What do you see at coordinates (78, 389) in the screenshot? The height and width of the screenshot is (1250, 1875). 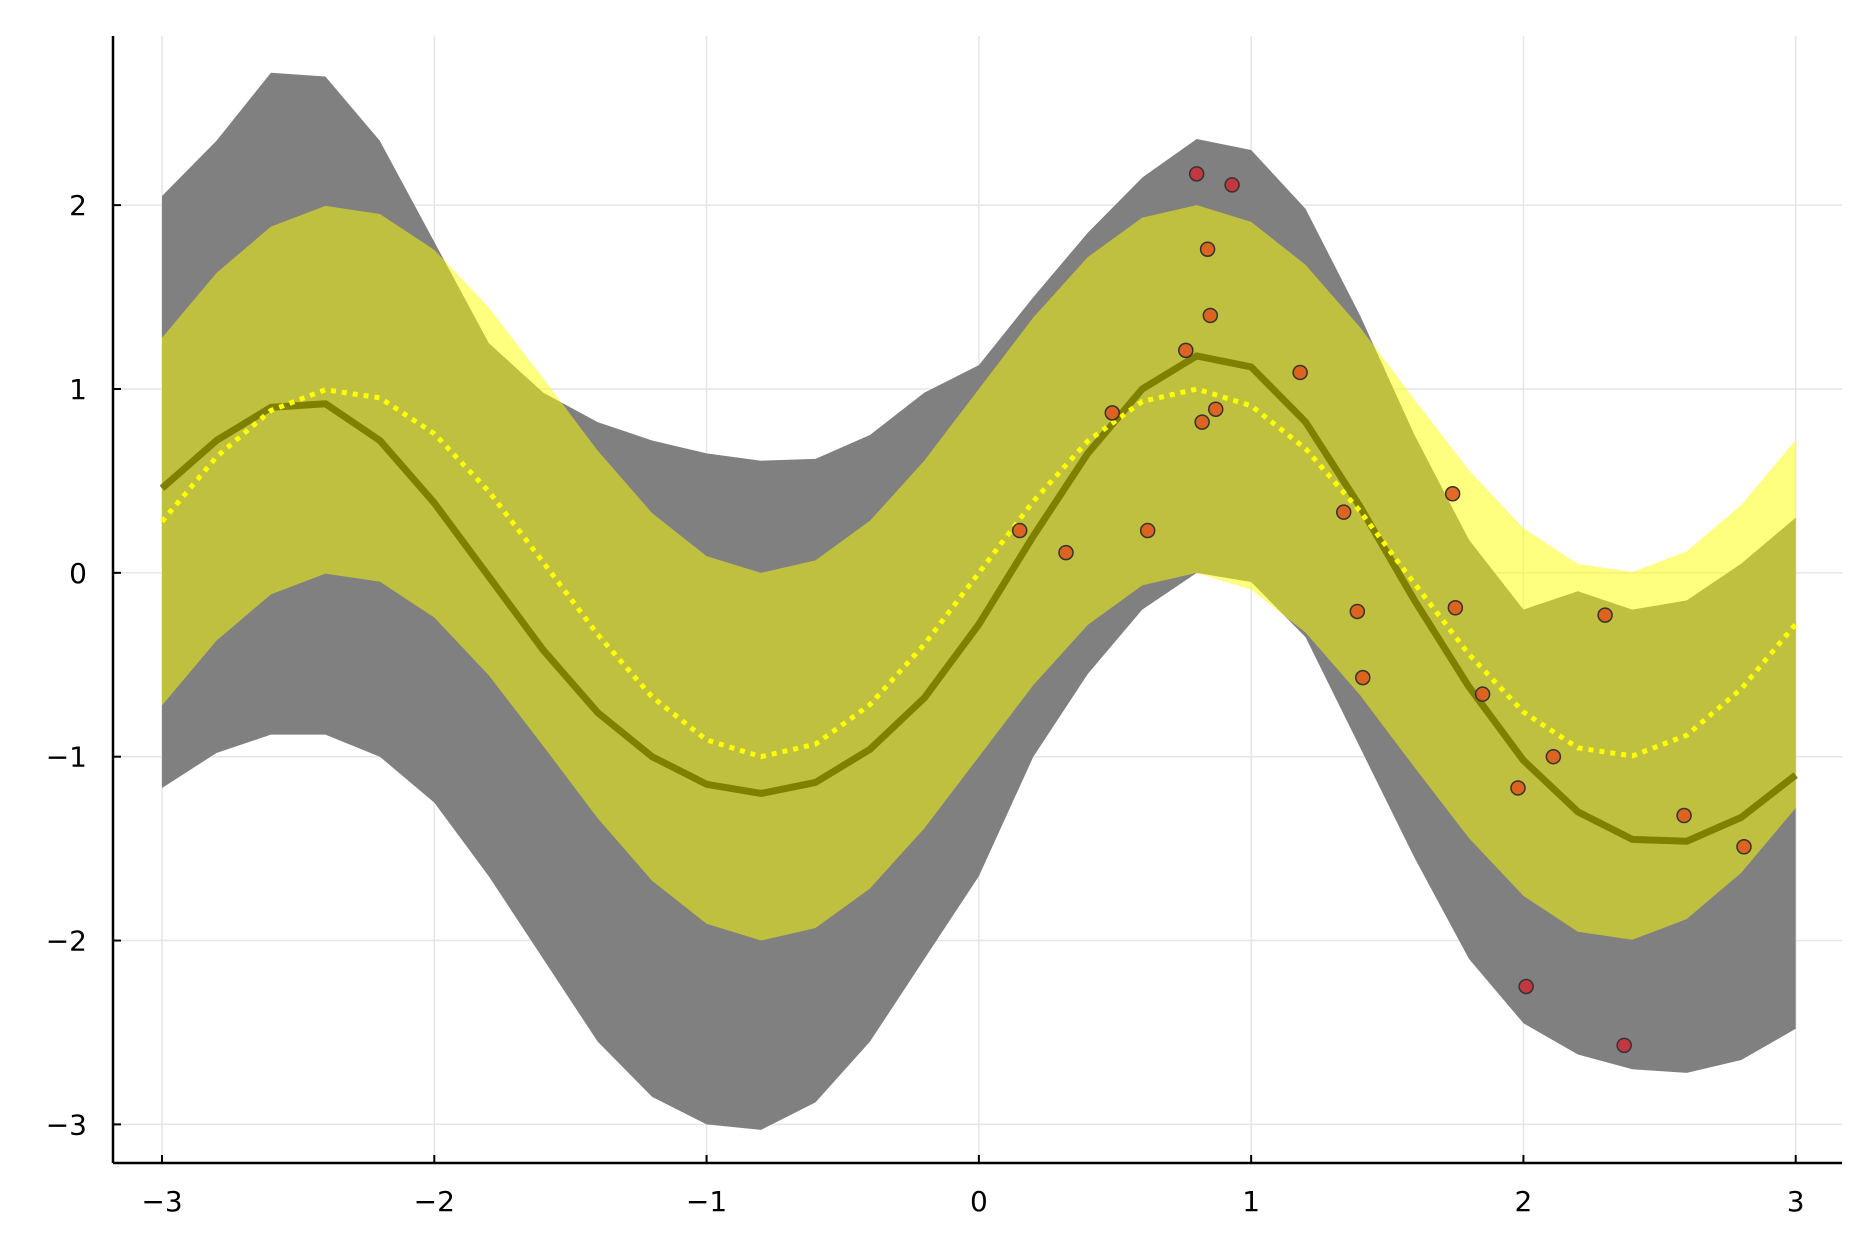 I see `y-tick-label: 1` at bounding box center [78, 389].